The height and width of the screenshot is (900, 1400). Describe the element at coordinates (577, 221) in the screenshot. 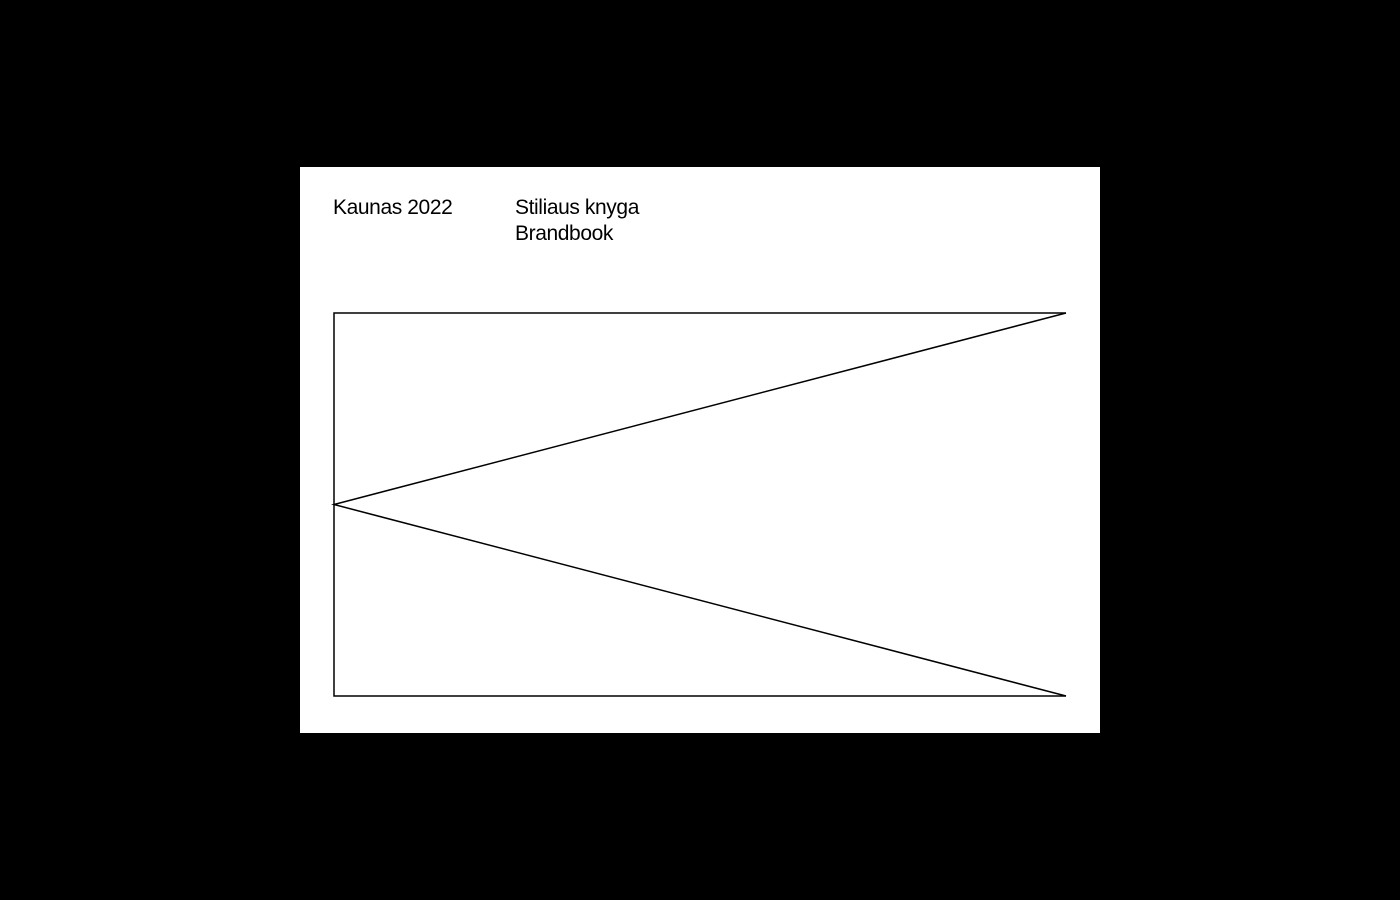

I see `cover-subtitle: Stiliaus knyga Brandbook` at that location.